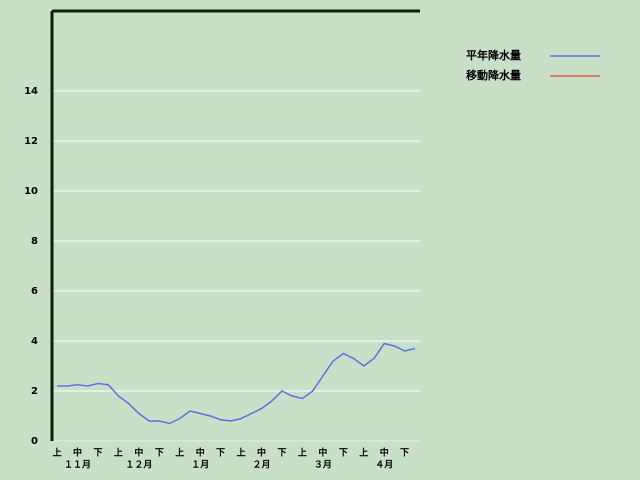  I want to click on y-tick-label: 4, so click(34, 341).